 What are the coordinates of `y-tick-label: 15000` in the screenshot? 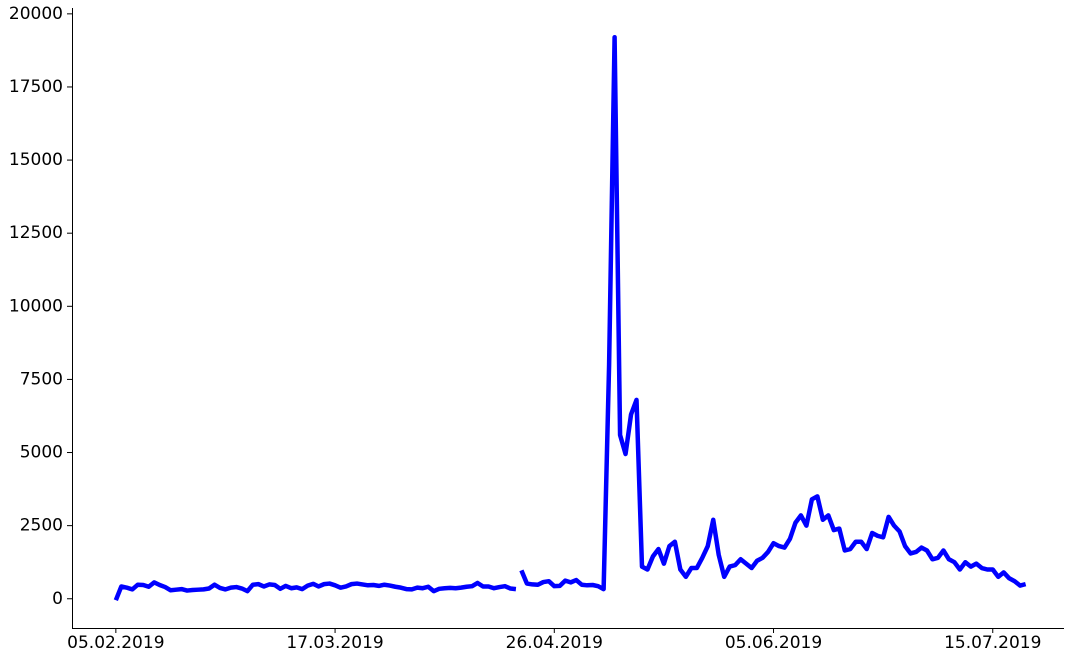 It's located at (36, 160).